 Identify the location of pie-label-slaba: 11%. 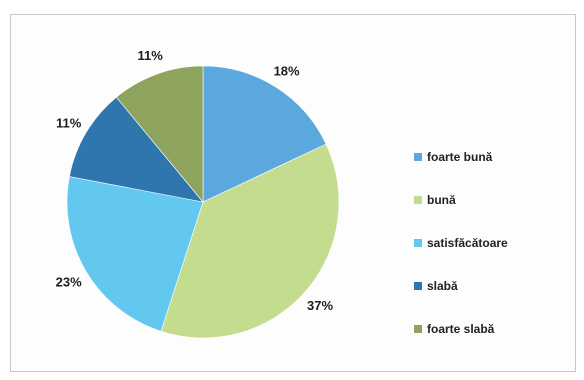
(69, 123).